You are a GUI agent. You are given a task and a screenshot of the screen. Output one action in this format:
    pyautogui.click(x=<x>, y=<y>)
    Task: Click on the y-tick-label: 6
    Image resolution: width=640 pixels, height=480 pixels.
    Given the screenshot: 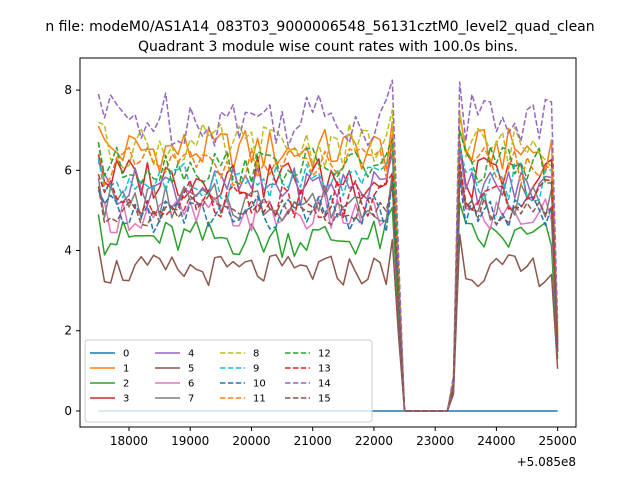 What is the action you would take?
    pyautogui.click(x=68, y=170)
    